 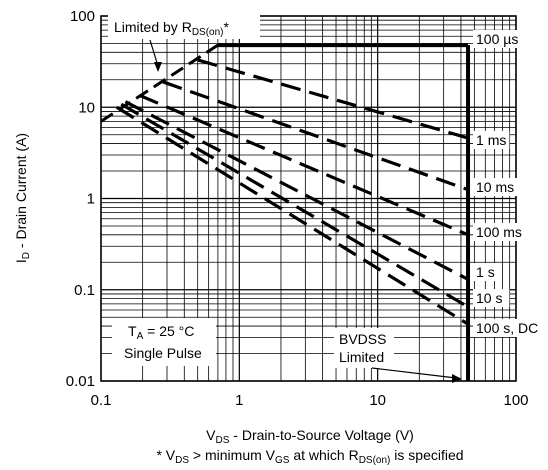 I want to click on rds-limit-arrow, so click(x=154, y=53).